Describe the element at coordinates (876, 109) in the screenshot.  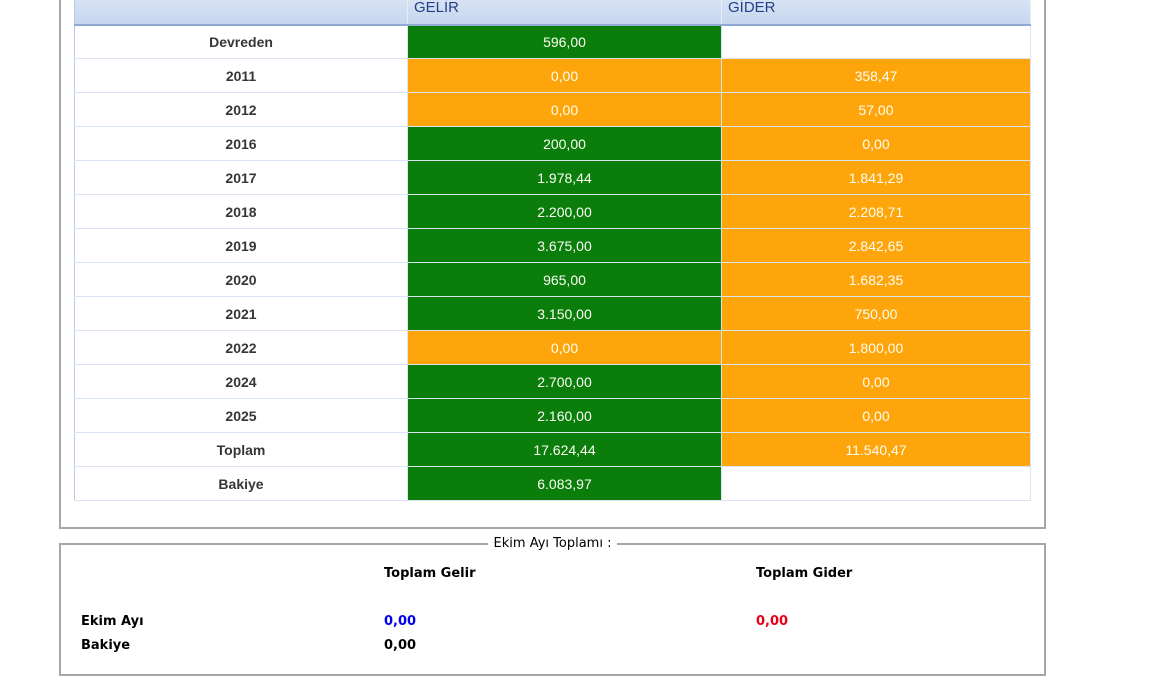
I see `expense-value-cell: 57,00` at that location.